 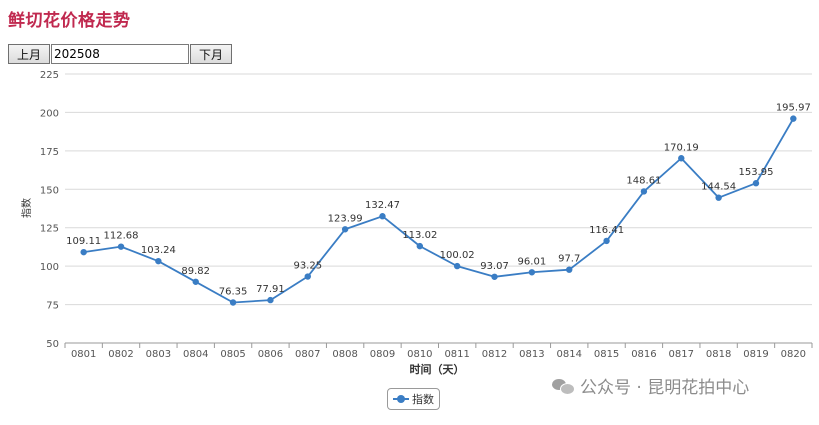 What do you see at coordinates (195, 271) in the screenshot?
I see `data-label: 89.82` at bounding box center [195, 271].